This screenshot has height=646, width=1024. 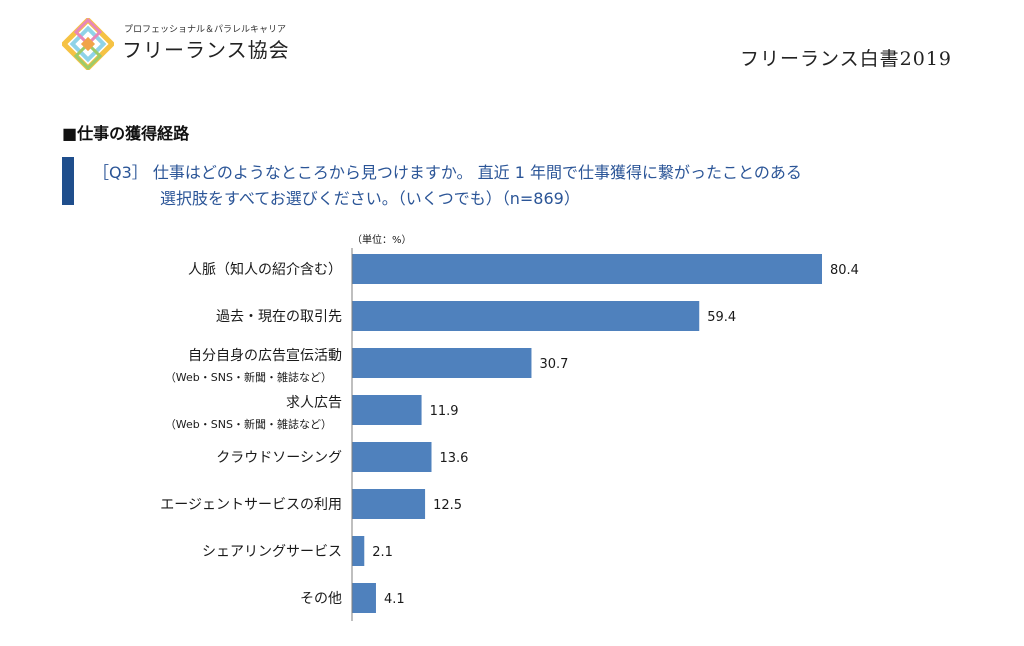 What do you see at coordinates (844, 270) in the screenshot?
I see `value-label: 80.4` at bounding box center [844, 270].